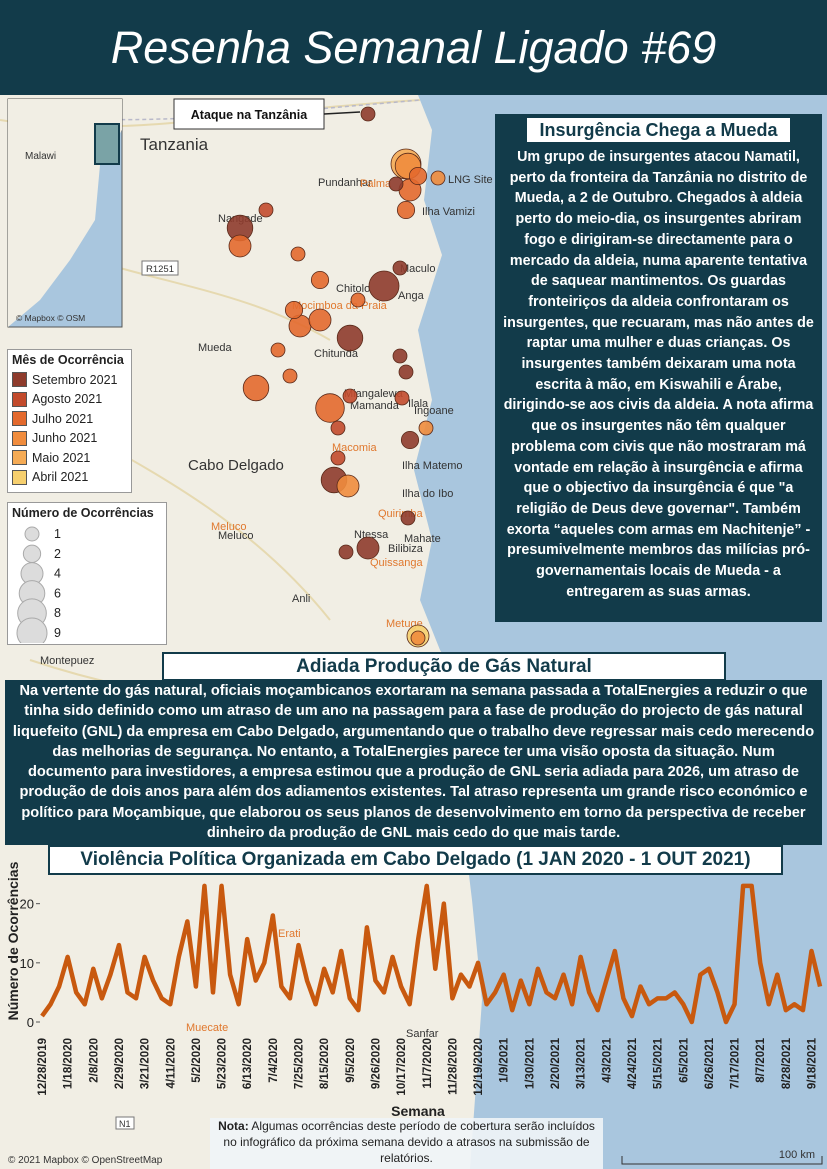  Describe the element at coordinates (336, 377) in the screenshot. I see `events` at that location.